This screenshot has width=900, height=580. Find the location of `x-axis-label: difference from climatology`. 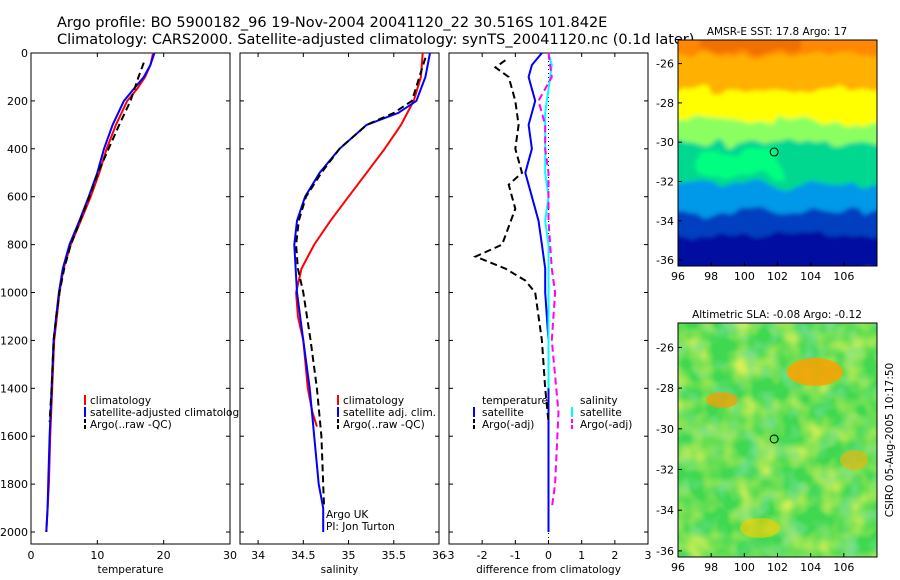

x-axis-label: difference from climatology is located at coordinates (548, 570).